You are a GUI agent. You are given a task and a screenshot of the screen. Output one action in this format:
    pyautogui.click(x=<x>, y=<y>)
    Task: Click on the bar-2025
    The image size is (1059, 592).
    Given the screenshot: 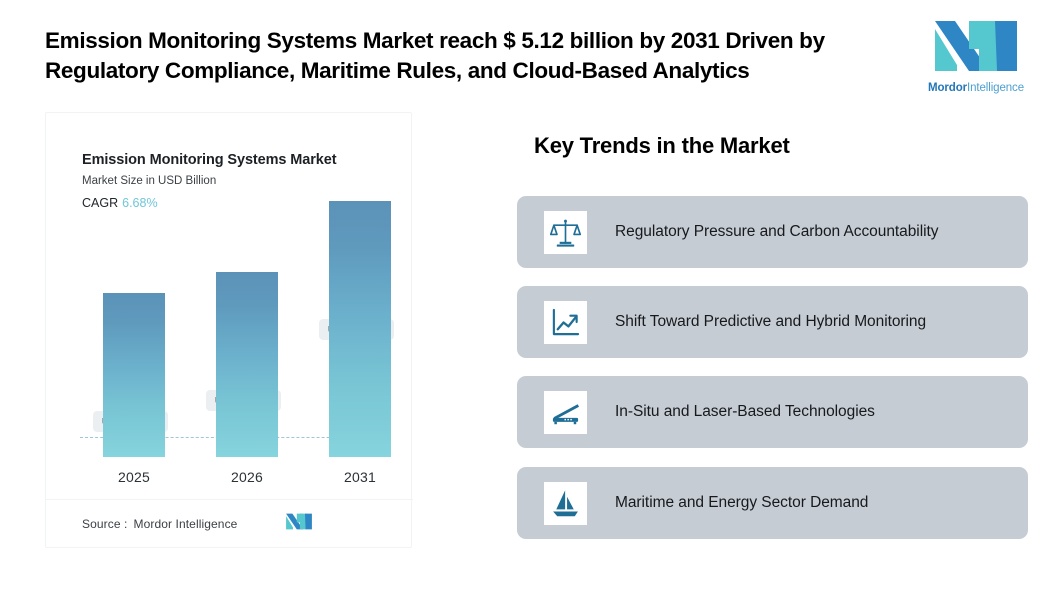 What is the action you would take?
    pyautogui.click(x=134, y=375)
    